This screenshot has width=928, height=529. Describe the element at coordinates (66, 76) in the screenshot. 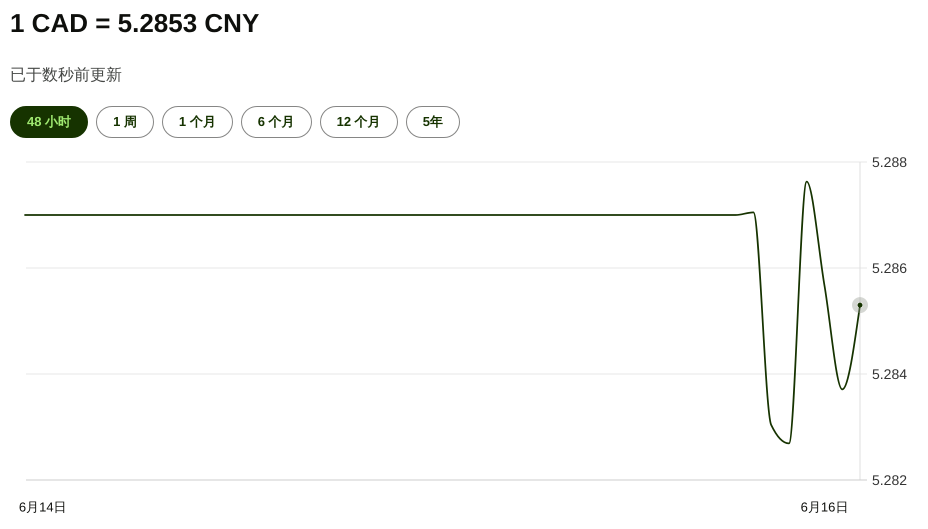

I see `chart-subtitle: 已于数秒前更新` at that location.